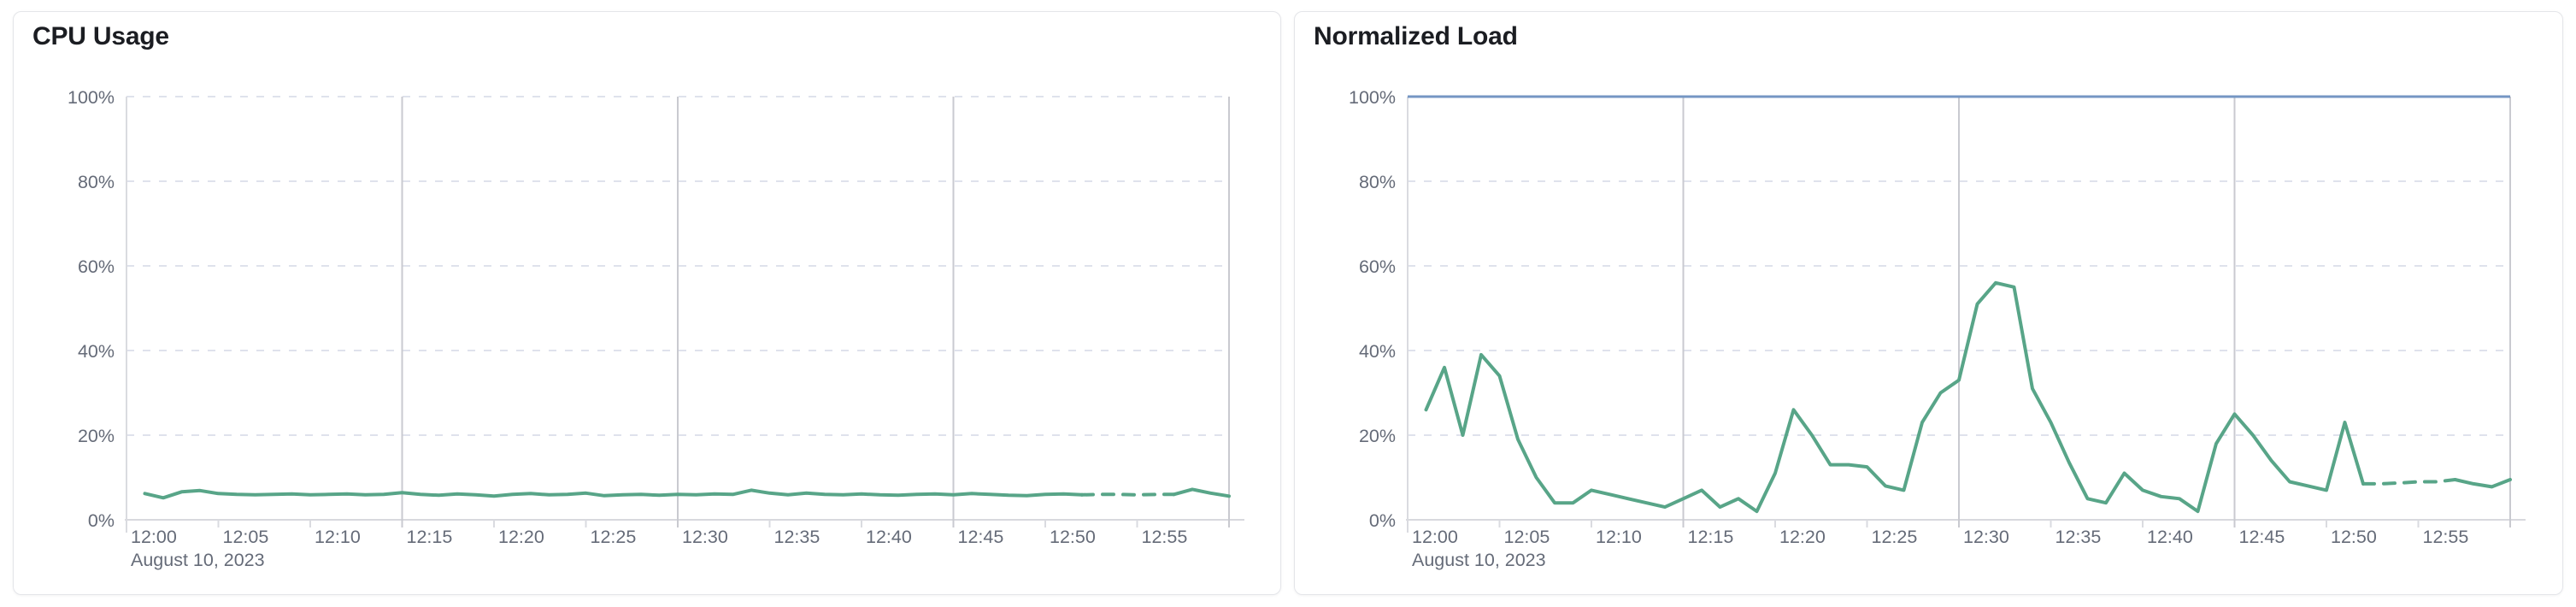 The height and width of the screenshot is (607, 2576). What do you see at coordinates (2409, 482) in the screenshot?
I see `normalized-load-series-dashed` at bounding box center [2409, 482].